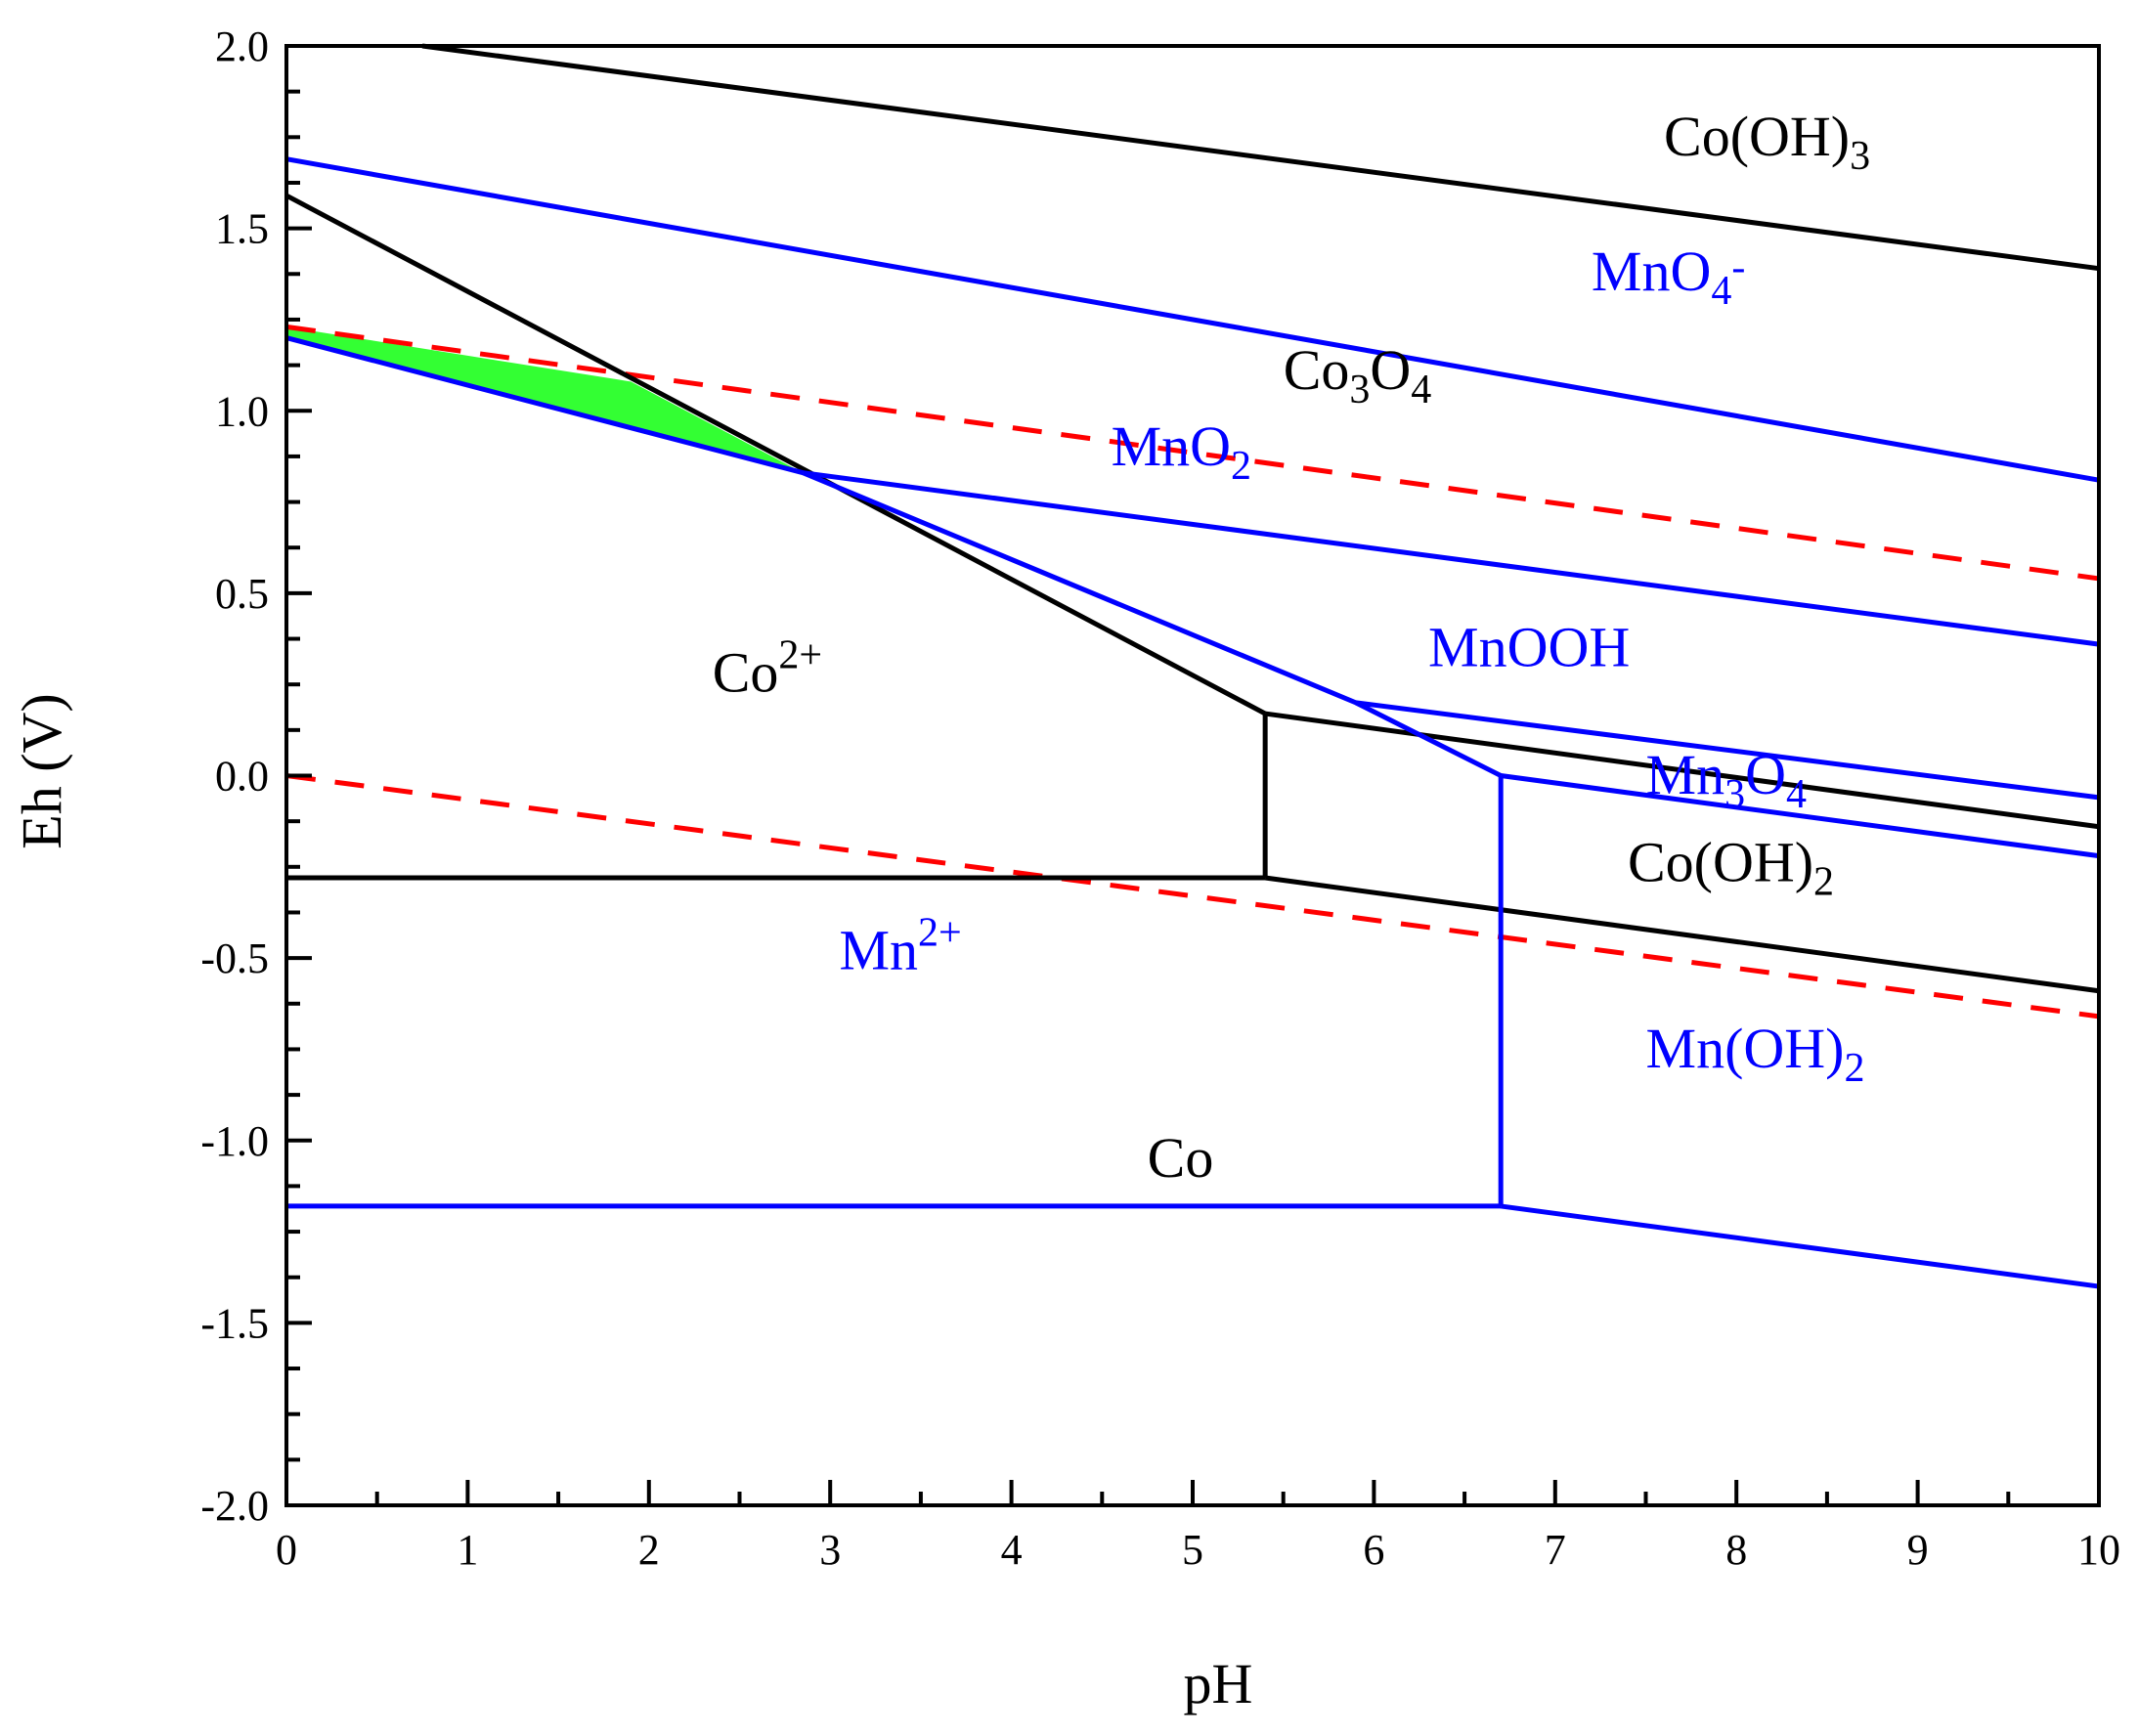 This screenshot has height=1736, width=2139. What do you see at coordinates (1736, 1550) in the screenshot?
I see `x-tick-label: 8` at bounding box center [1736, 1550].